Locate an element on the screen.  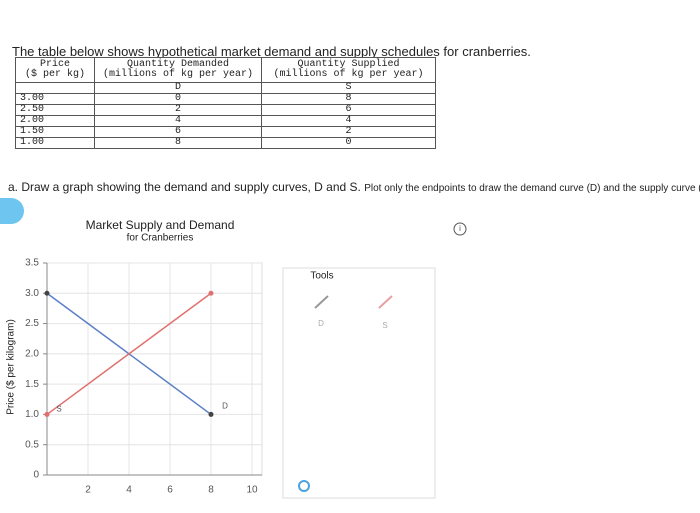
y-tick-label: 0 is located at coordinates (36, 475).